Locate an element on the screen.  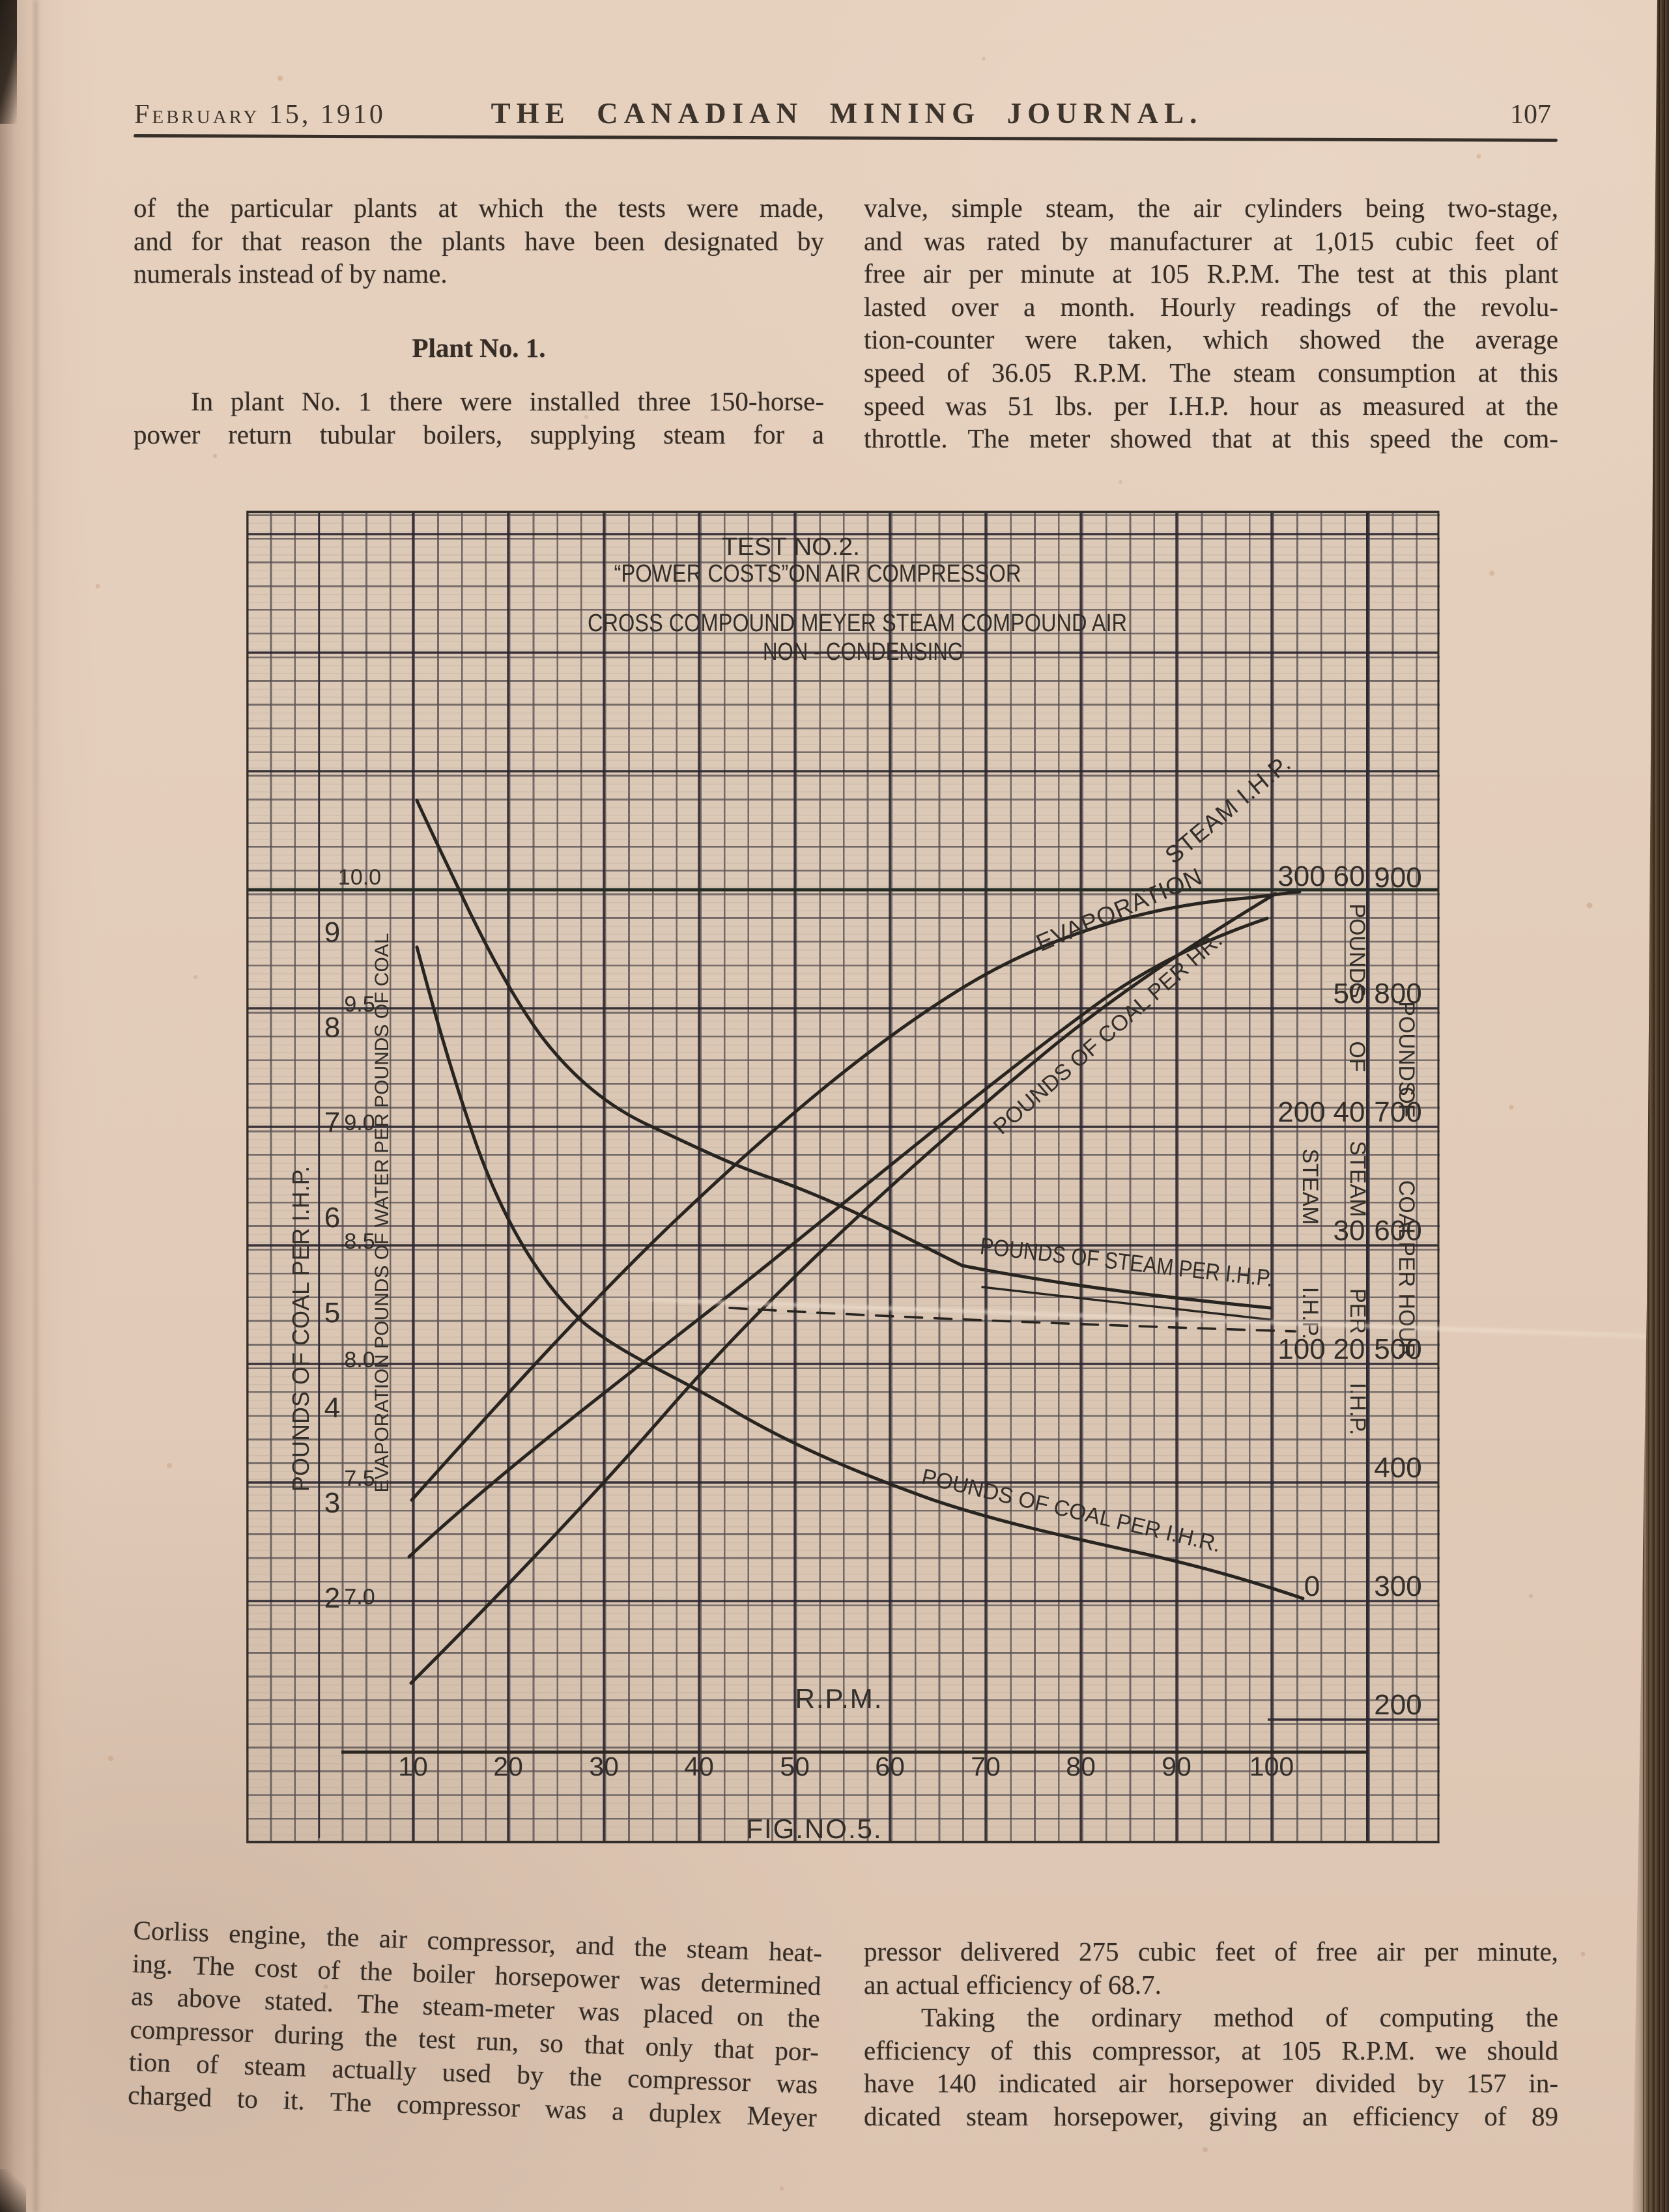
svg-text: FIG.NO.5. is located at coordinates (814, 1828).